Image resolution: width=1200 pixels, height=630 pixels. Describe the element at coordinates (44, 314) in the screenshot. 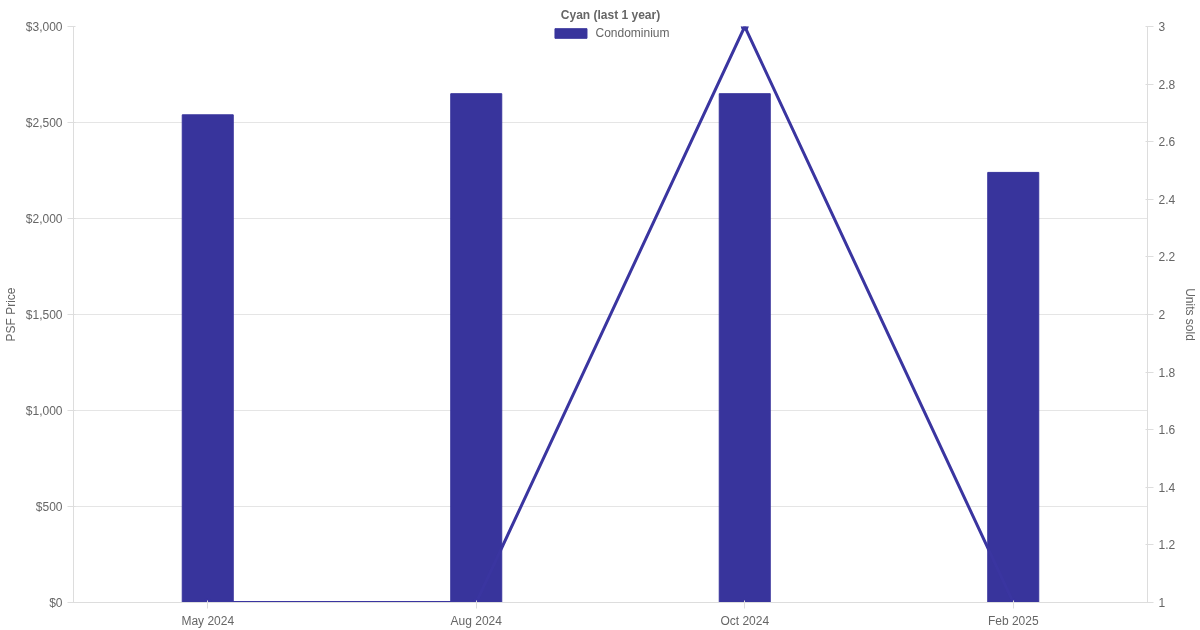

I see `y-tick-label: $1,500` at that location.